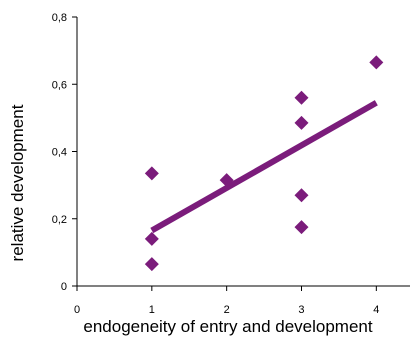 The height and width of the screenshot is (338, 411). I want to click on x-tick-label: 1, so click(152, 310).